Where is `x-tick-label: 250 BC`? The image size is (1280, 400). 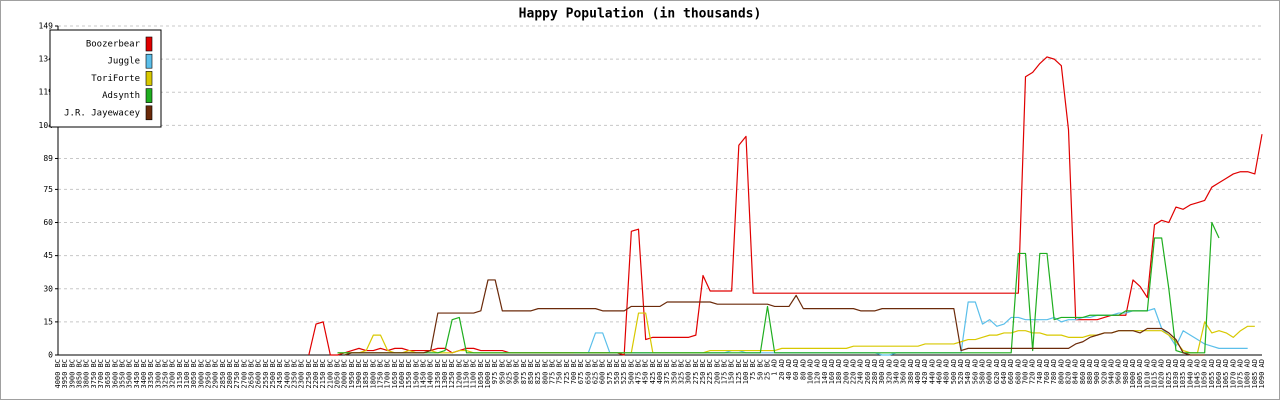 x-tick-label: 250 BC is located at coordinates (703, 371).